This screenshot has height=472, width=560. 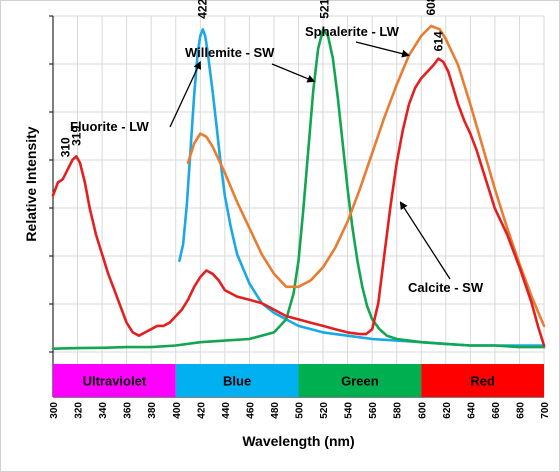 I want to click on x-tick-label: 380, so click(x=152, y=410).